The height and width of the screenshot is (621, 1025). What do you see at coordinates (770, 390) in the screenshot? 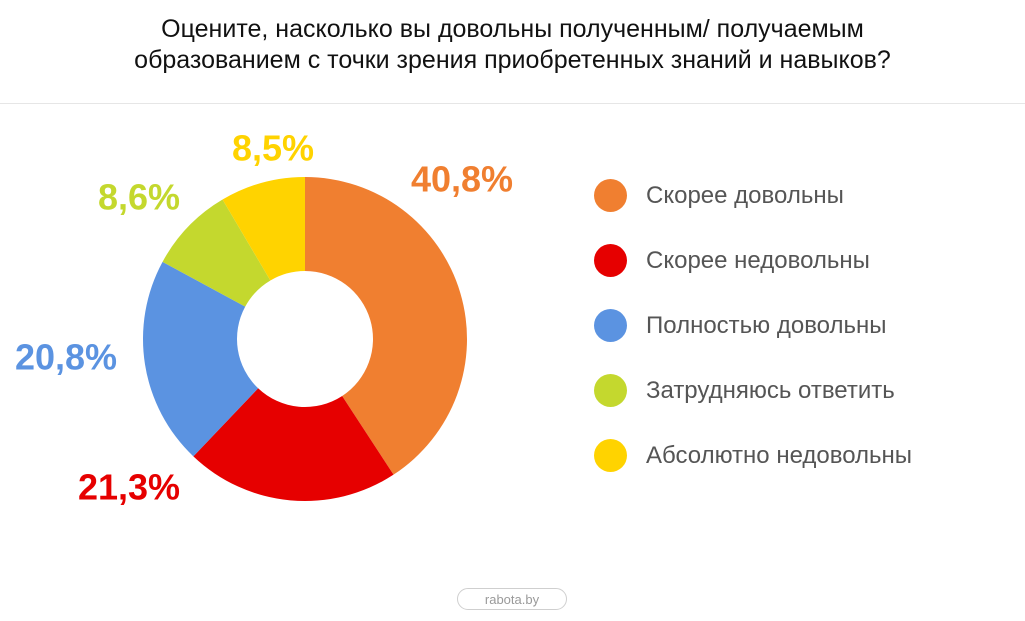
I see `legend-label: Затрудняюсь ответить` at bounding box center [770, 390].